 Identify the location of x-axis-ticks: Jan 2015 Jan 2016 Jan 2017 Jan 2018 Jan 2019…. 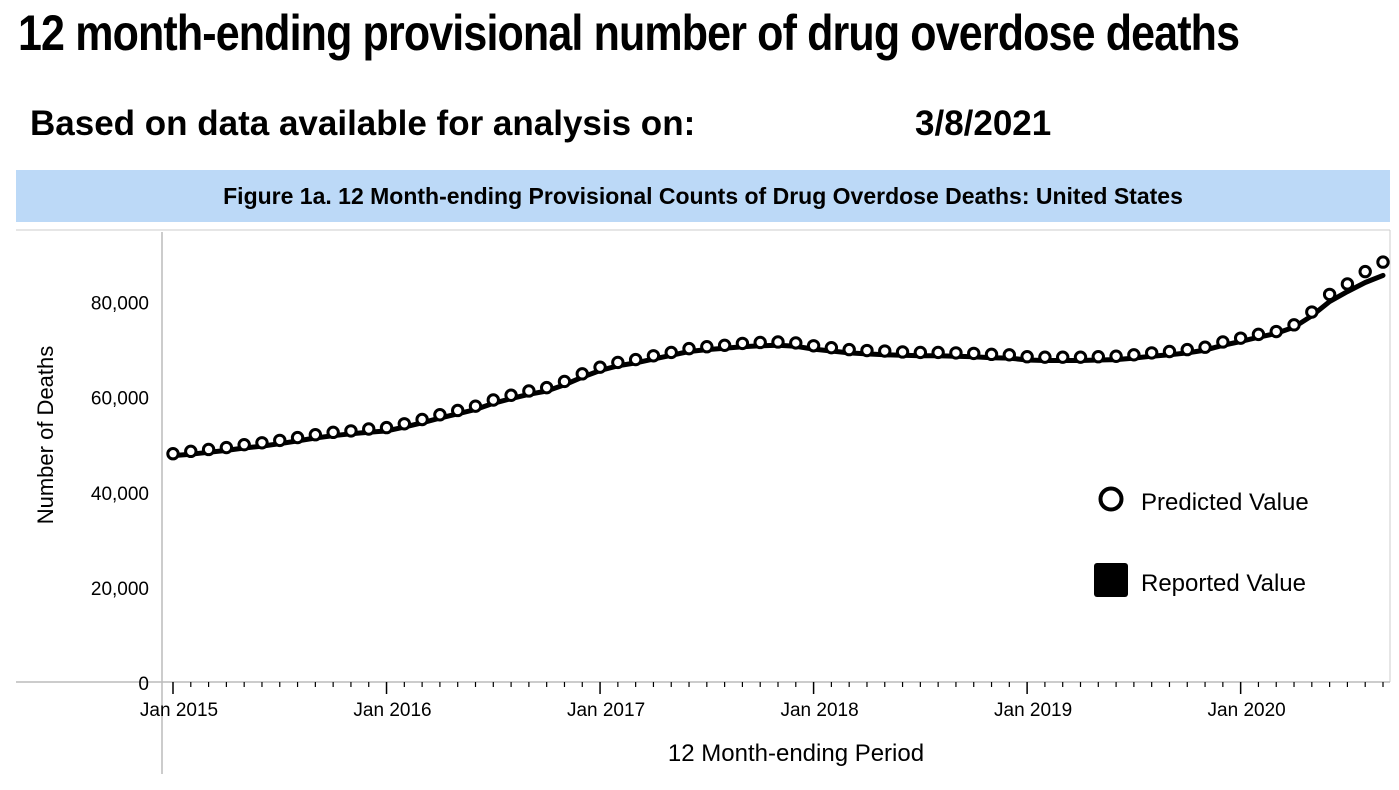
(762, 701).